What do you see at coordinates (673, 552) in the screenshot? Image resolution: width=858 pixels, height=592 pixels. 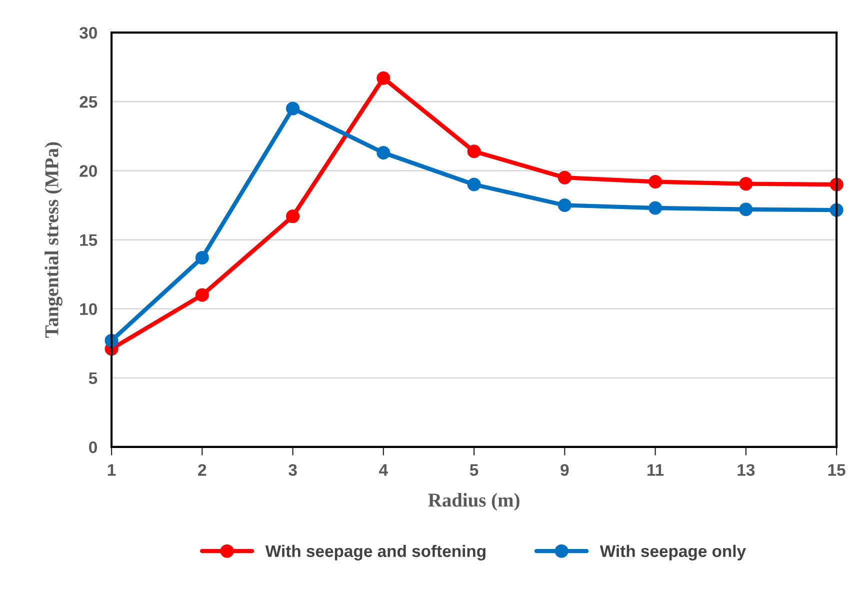 I see `legend-label: With seepage only` at bounding box center [673, 552].